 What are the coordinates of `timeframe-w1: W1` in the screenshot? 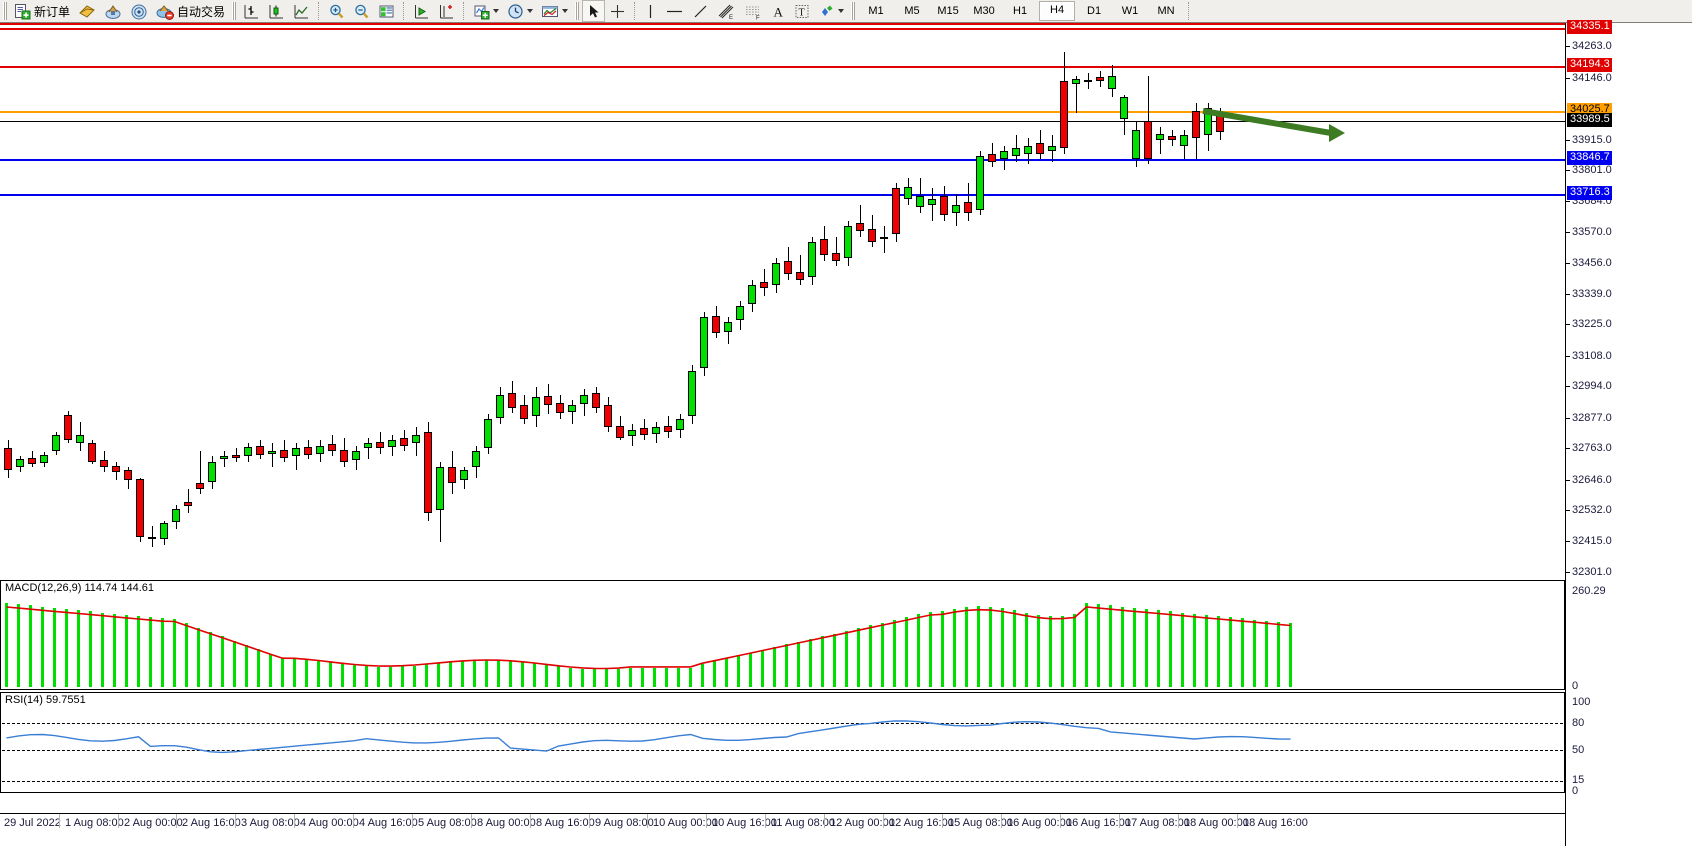 It's located at (1130, 11).